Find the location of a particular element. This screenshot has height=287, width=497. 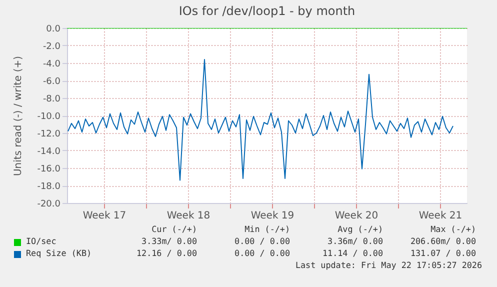

y-tick-label: -20.0 is located at coordinates (49, 205).